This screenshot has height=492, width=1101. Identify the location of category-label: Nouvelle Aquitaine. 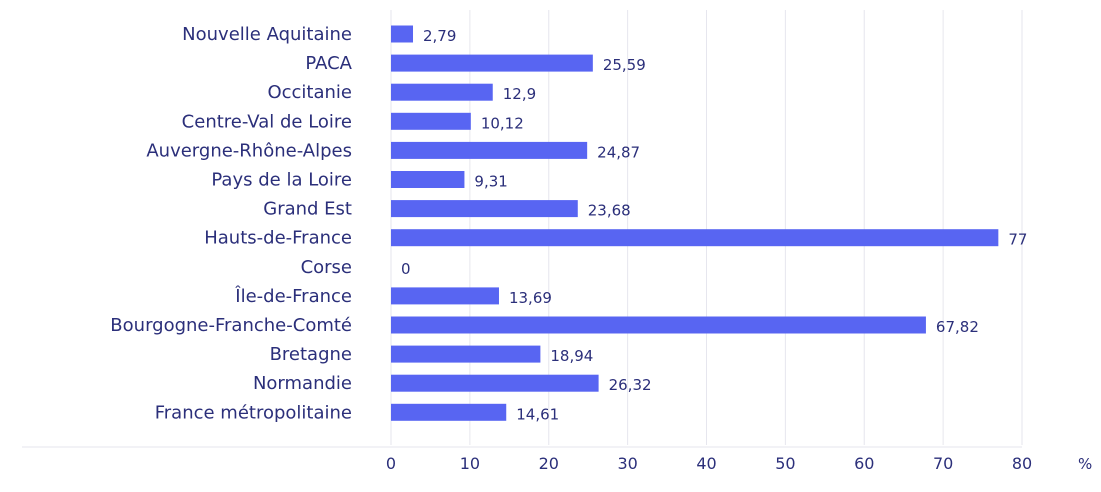
(267, 34).